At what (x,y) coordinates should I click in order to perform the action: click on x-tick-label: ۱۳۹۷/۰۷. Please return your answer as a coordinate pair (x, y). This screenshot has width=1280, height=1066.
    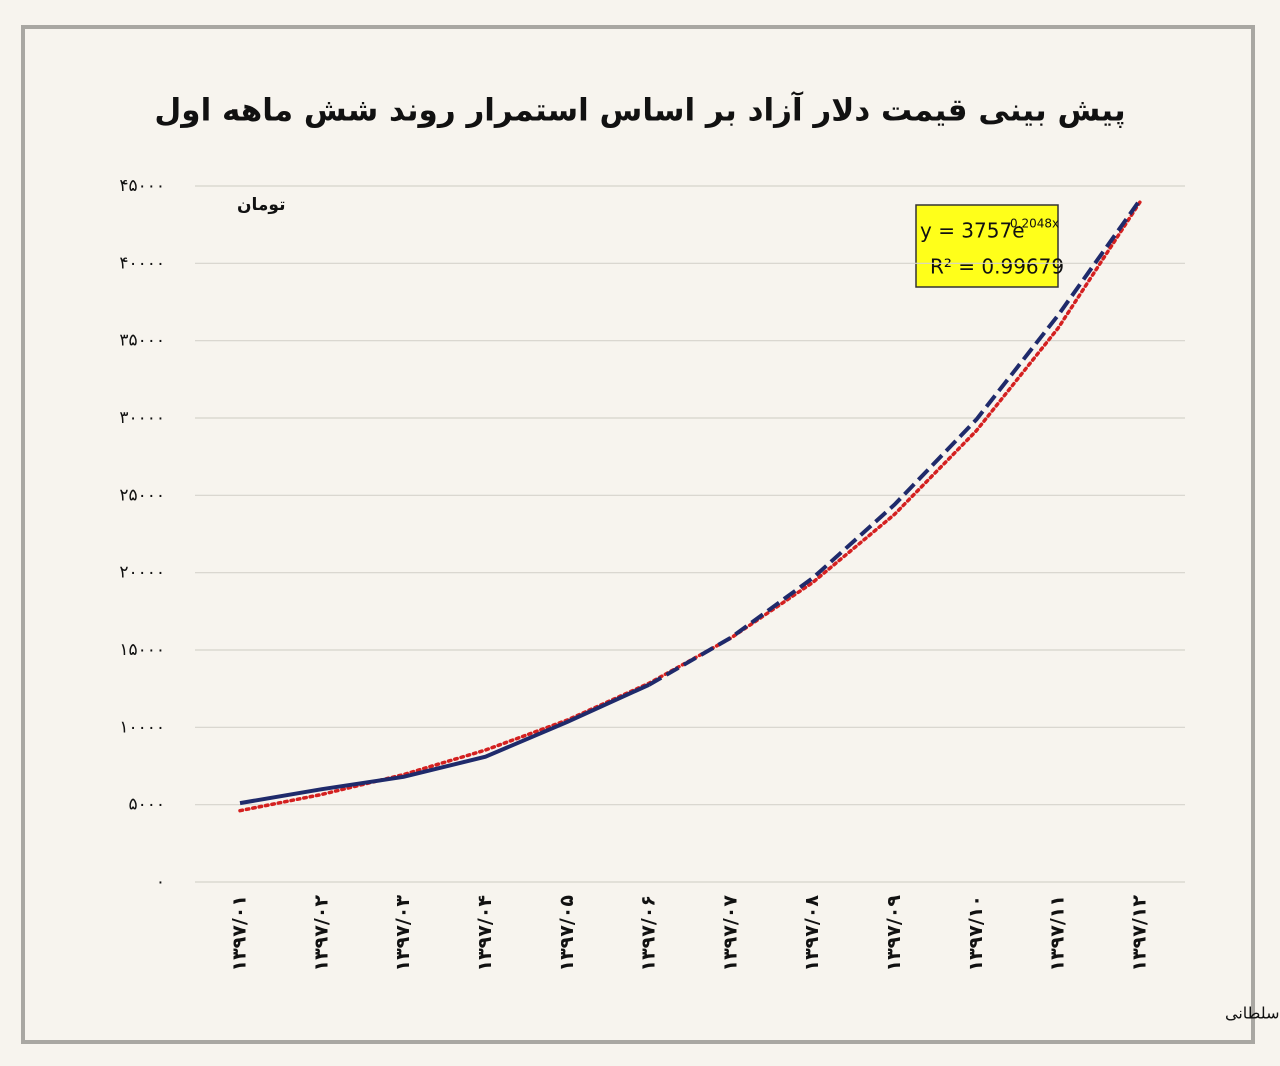
    Looking at the image, I should click on (730, 933).